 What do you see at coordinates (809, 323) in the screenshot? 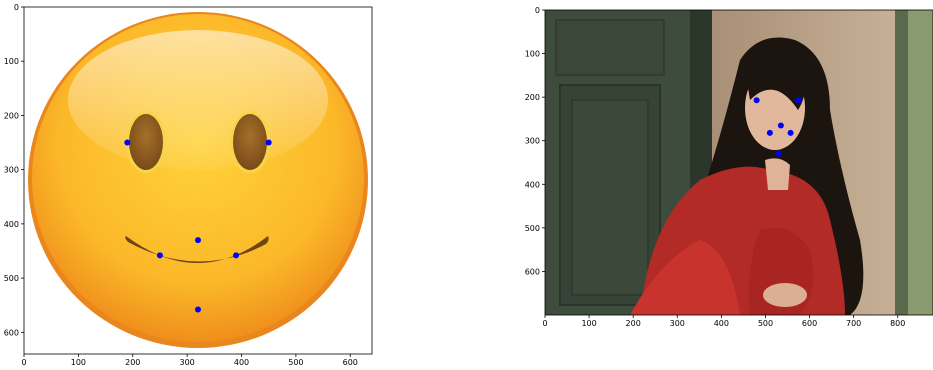
I see `right-xtick-label-6: 600` at bounding box center [809, 323].